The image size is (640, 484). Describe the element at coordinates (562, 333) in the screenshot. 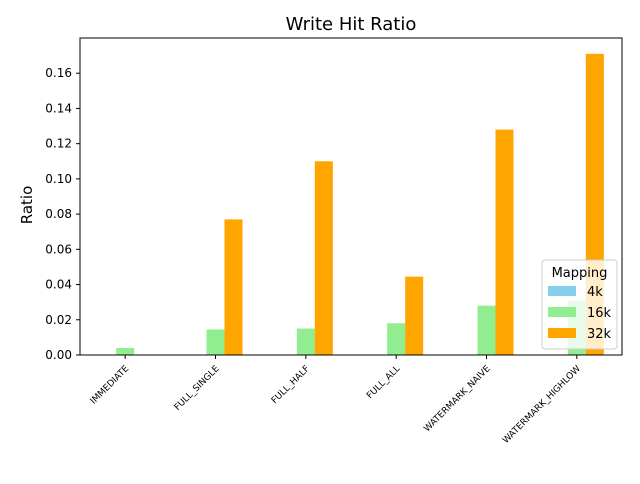

I see `legend-swatch-32k` at that location.